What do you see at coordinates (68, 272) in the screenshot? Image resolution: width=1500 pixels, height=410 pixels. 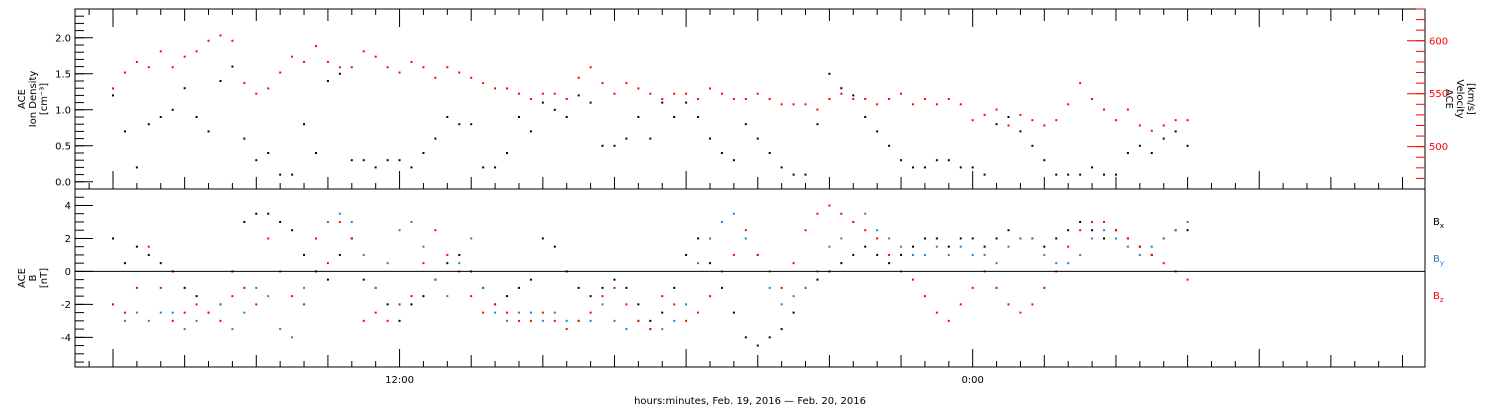 I see `magnetic-field-tick-label: 0` at bounding box center [68, 272].